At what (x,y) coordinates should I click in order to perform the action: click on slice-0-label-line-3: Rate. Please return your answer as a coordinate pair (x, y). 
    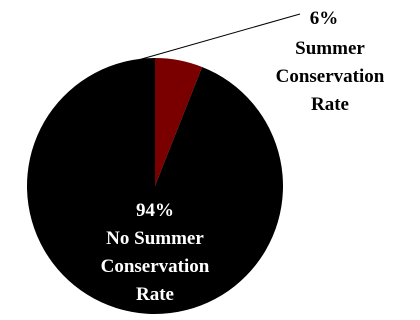
    Looking at the image, I should click on (330, 104).